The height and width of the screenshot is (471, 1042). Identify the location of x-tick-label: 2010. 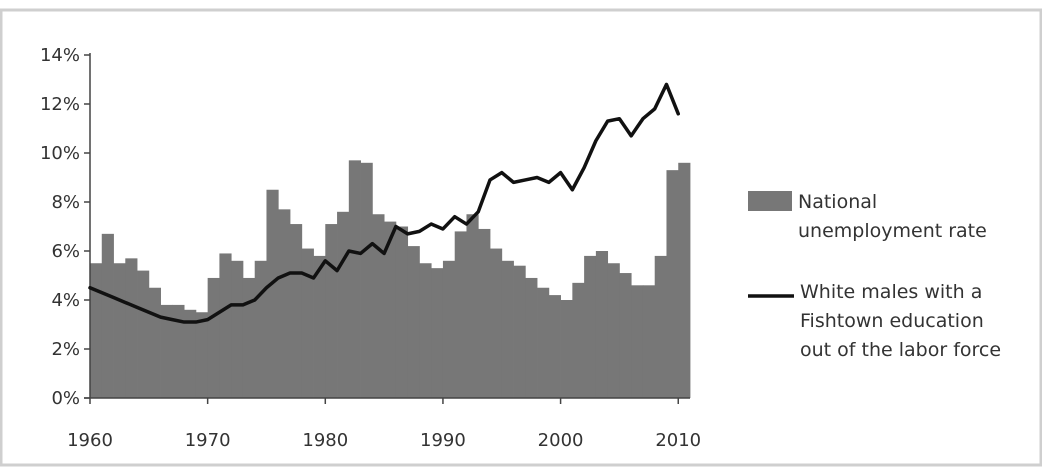
(678, 440).